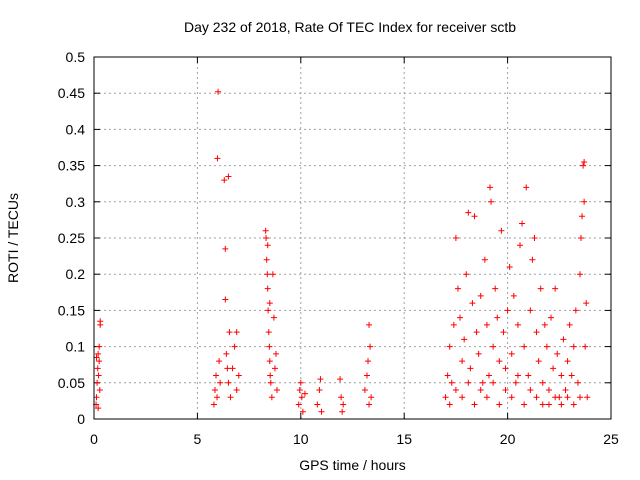 The height and width of the screenshot is (480, 640). I want to click on y-tick-label: 0.5, so click(76, 57).